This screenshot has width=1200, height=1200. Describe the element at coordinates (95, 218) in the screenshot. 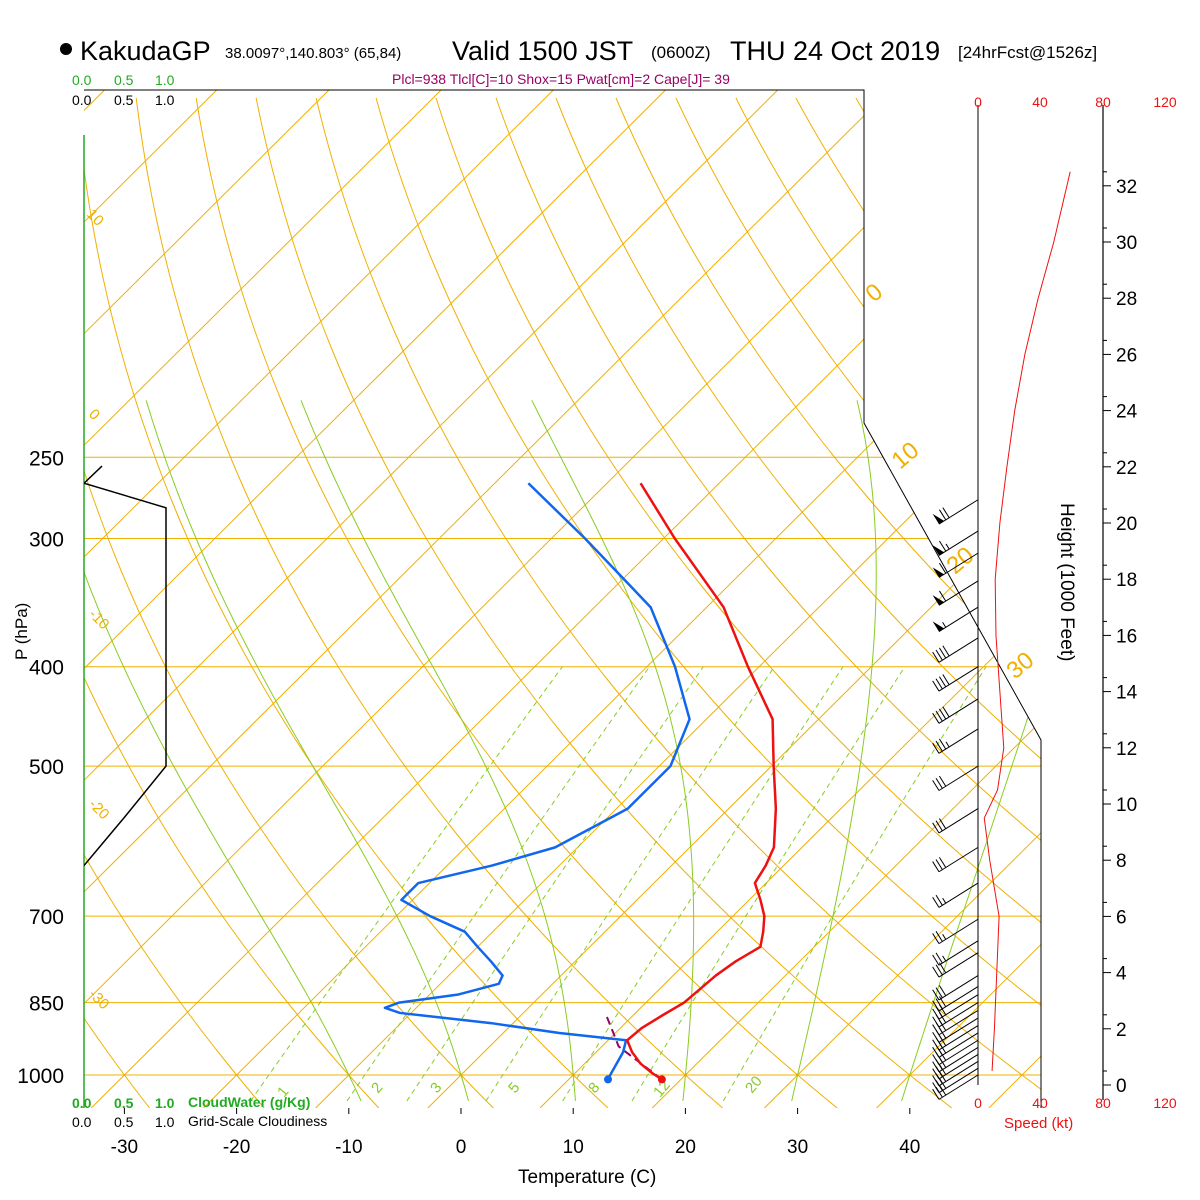

I see `dry-adiabat-label: 10` at that location.